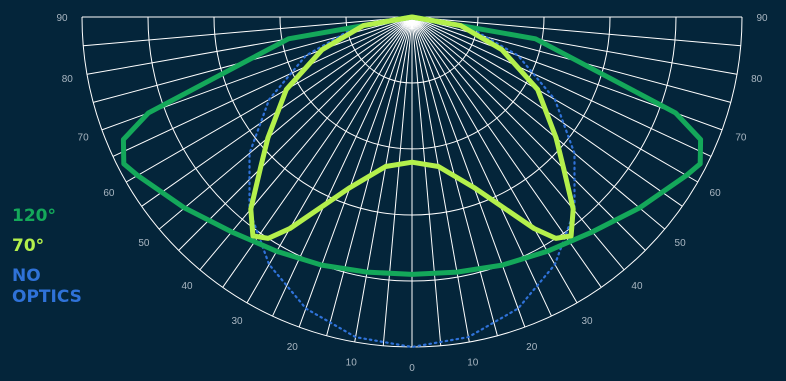  I want to click on tick-label-right: 80, so click(757, 79).